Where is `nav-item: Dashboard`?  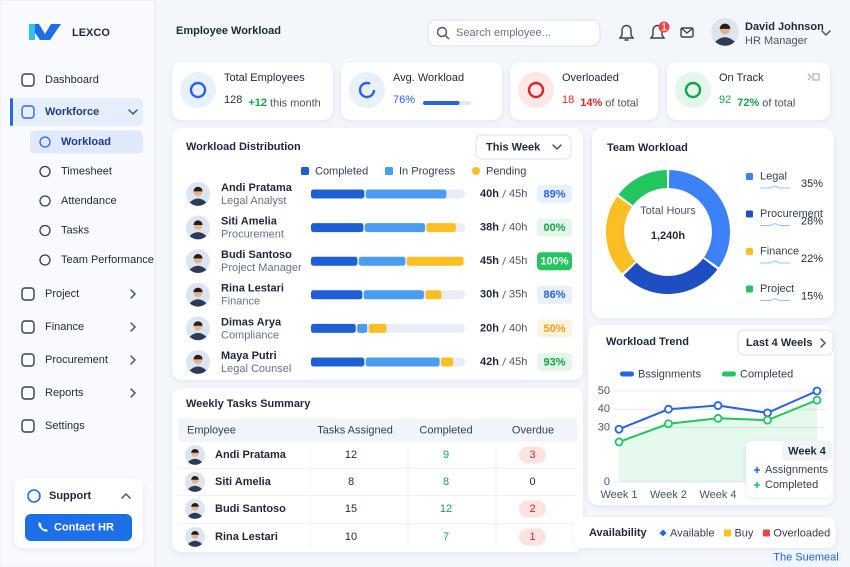
nav-item: Dashboard is located at coordinates (72, 80).